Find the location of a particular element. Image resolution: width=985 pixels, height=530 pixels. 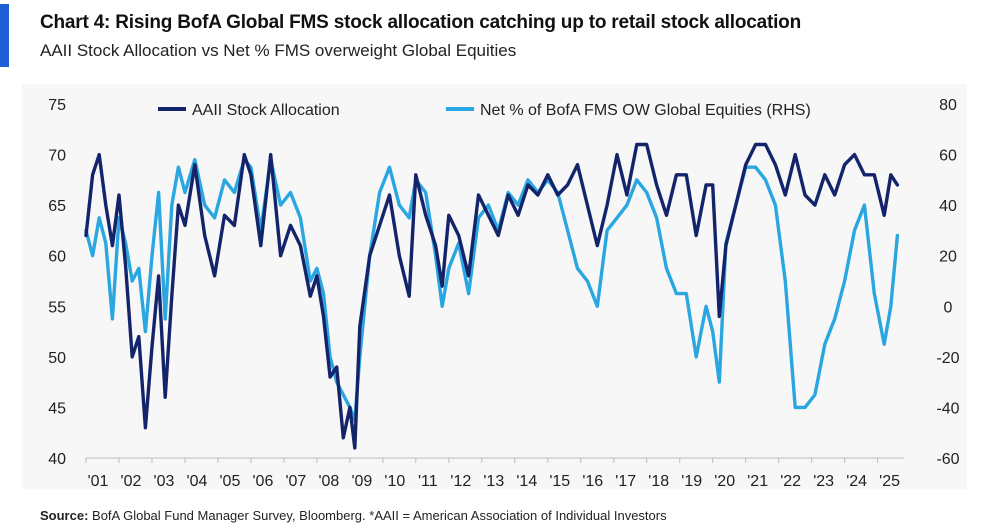

x-tick-label: '06 is located at coordinates (262, 481).